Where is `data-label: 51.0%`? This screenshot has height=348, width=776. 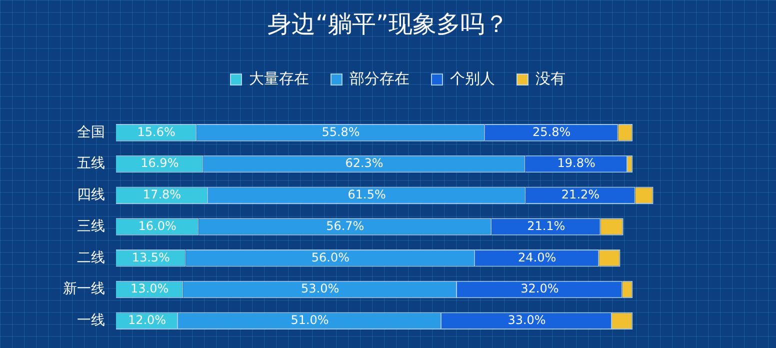 data-label: 51.0% is located at coordinates (309, 320).